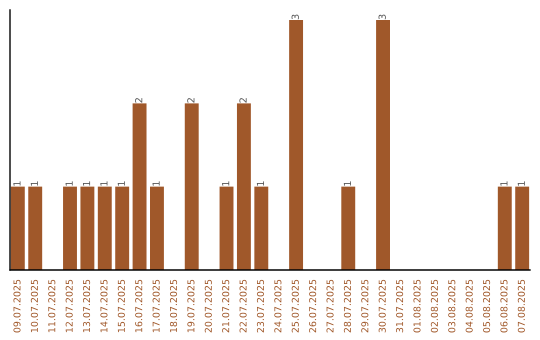  I want to click on x-tick-label: 17.07.2025, so click(156, 306).